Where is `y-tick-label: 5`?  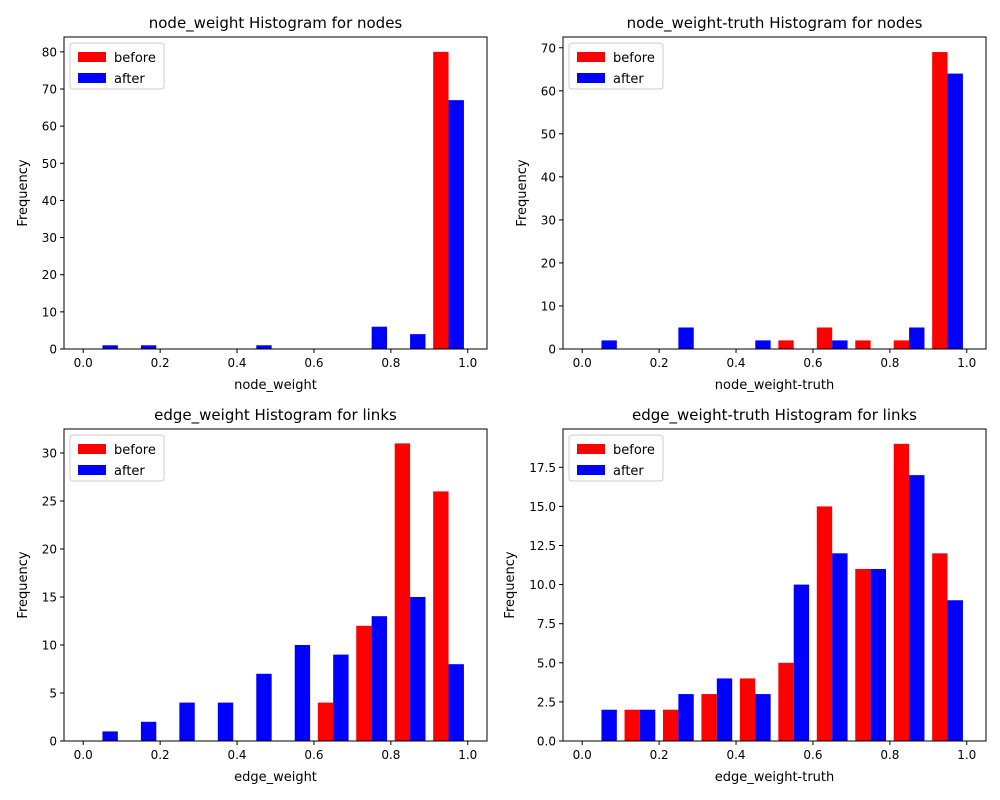 y-tick-label: 5 is located at coordinates (53, 694).